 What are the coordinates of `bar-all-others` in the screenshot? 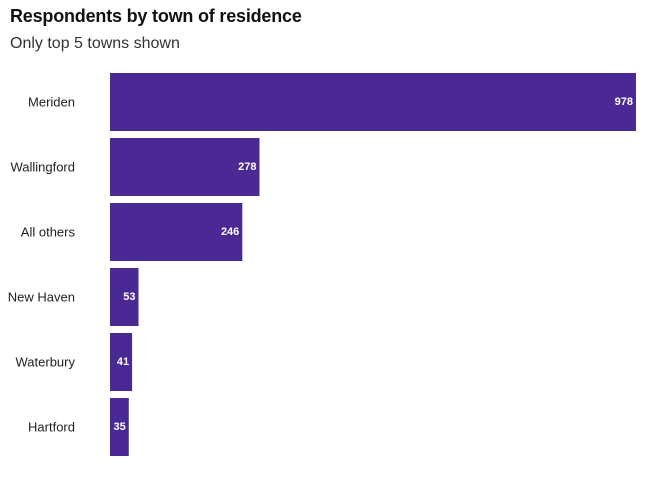 It's located at (176, 232).